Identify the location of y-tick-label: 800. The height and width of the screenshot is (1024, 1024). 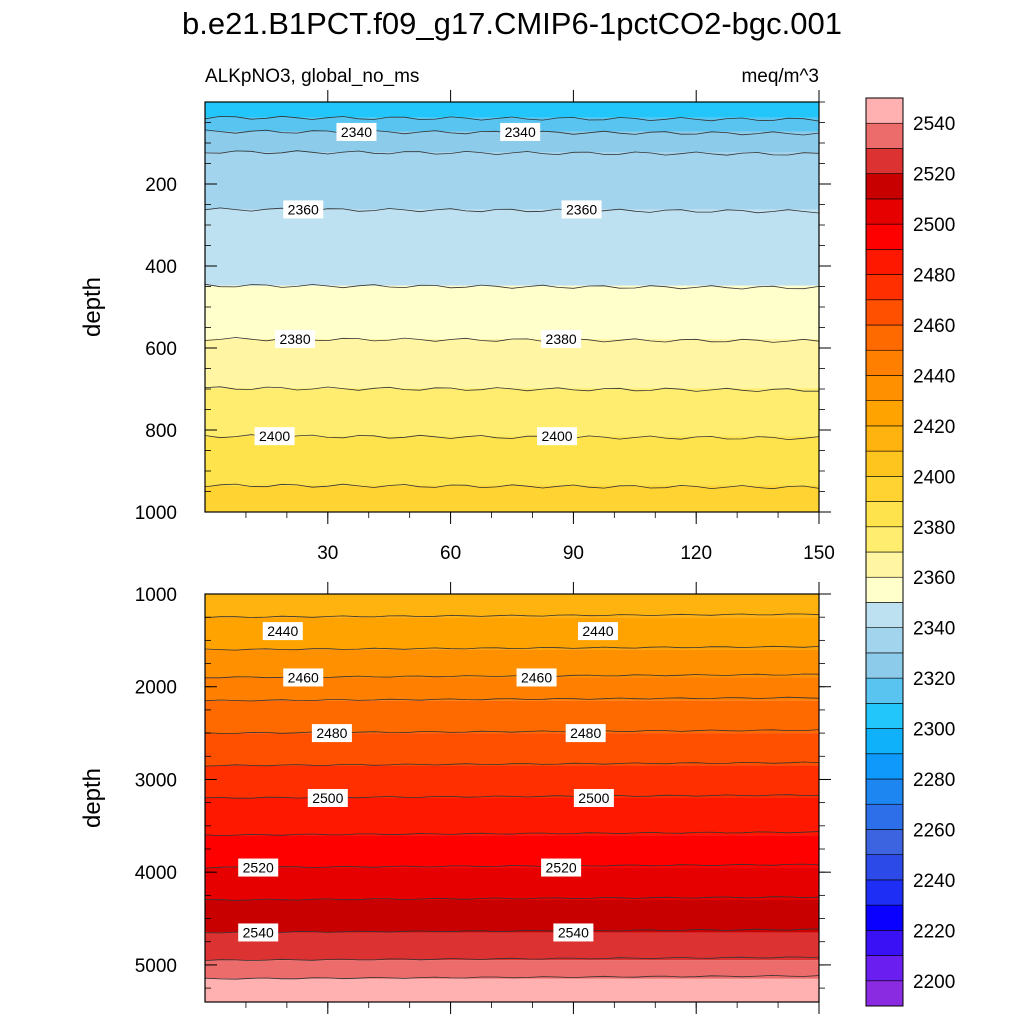
(161, 431).